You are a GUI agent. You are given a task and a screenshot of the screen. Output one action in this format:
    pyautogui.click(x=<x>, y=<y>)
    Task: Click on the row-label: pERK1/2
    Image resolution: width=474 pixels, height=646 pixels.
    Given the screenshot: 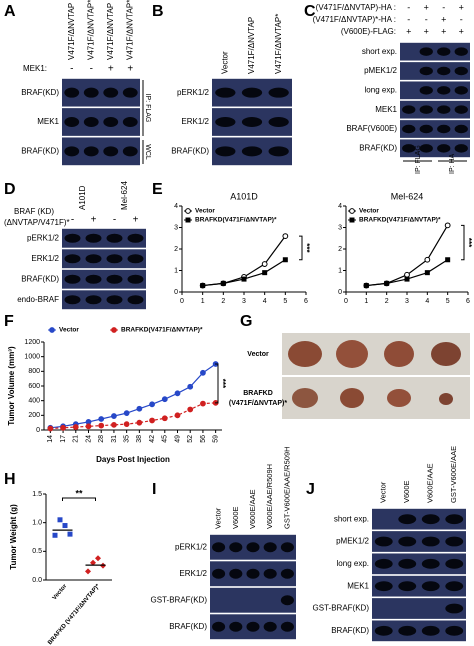 What is the action you would take?
    pyautogui.click(x=191, y=546)
    